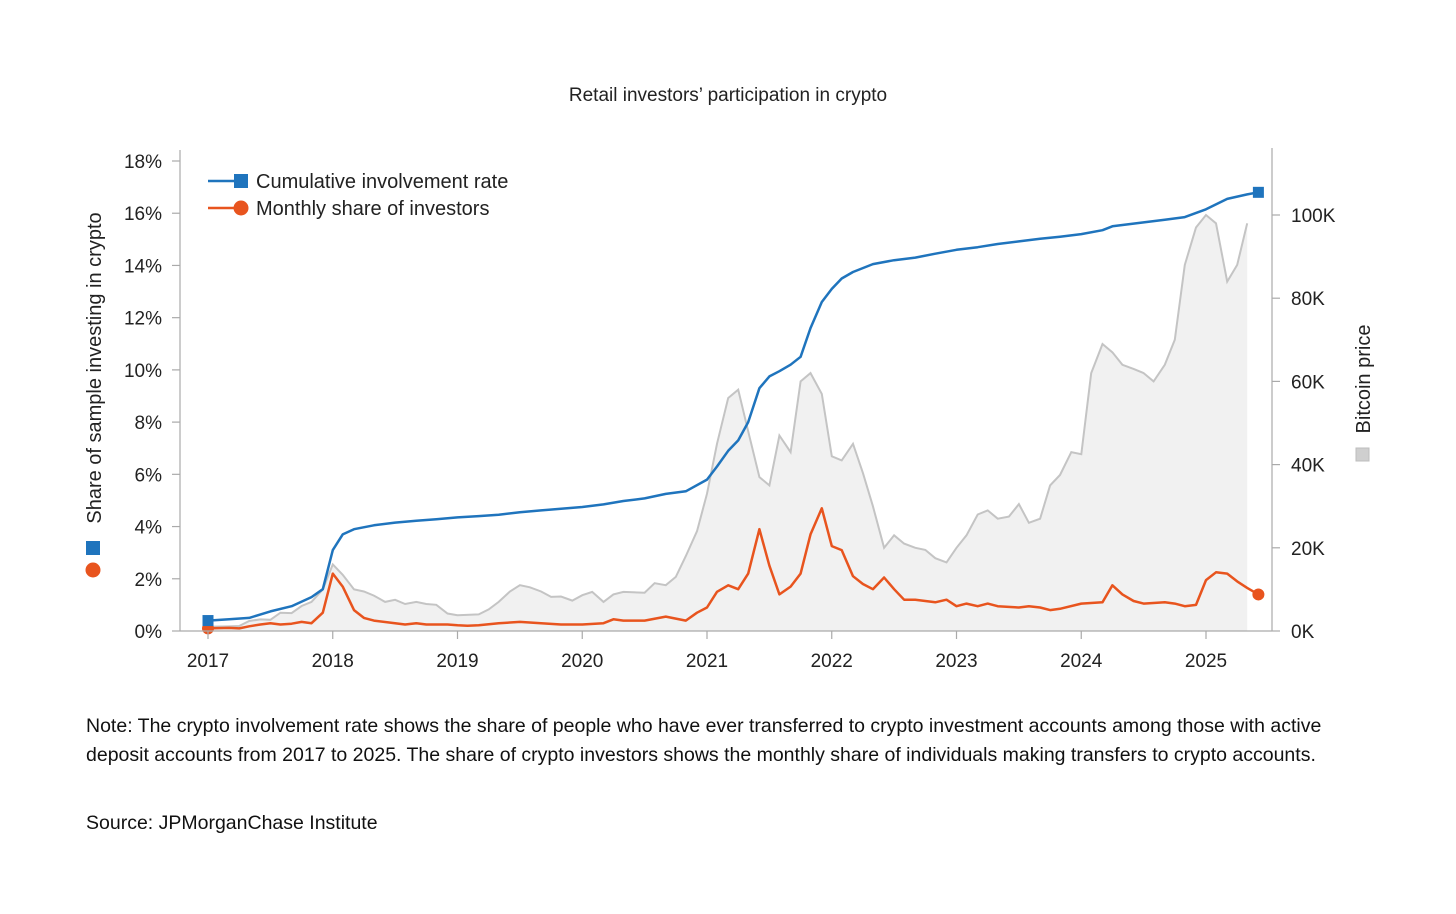 The image size is (1456, 914). What do you see at coordinates (1308, 299) in the screenshot?
I see `y2-tick-label: 80K` at bounding box center [1308, 299].